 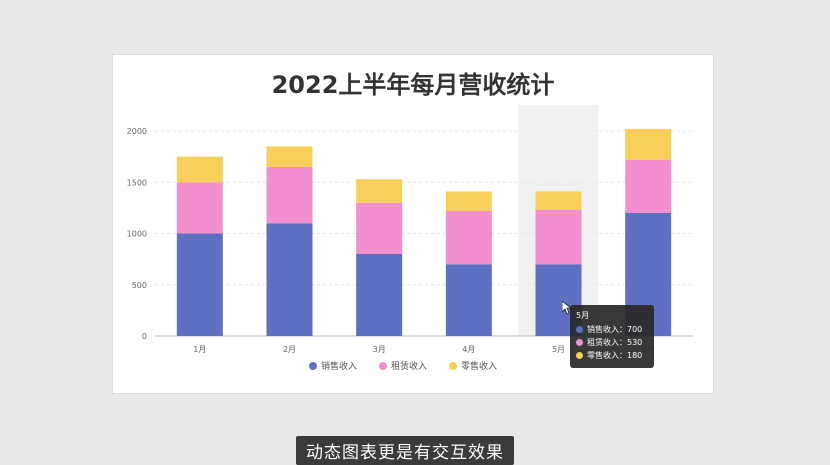 What do you see at coordinates (413, 85) in the screenshot?
I see `chart-title: 2022上半年每月营收统计` at bounding box center [413, 85].